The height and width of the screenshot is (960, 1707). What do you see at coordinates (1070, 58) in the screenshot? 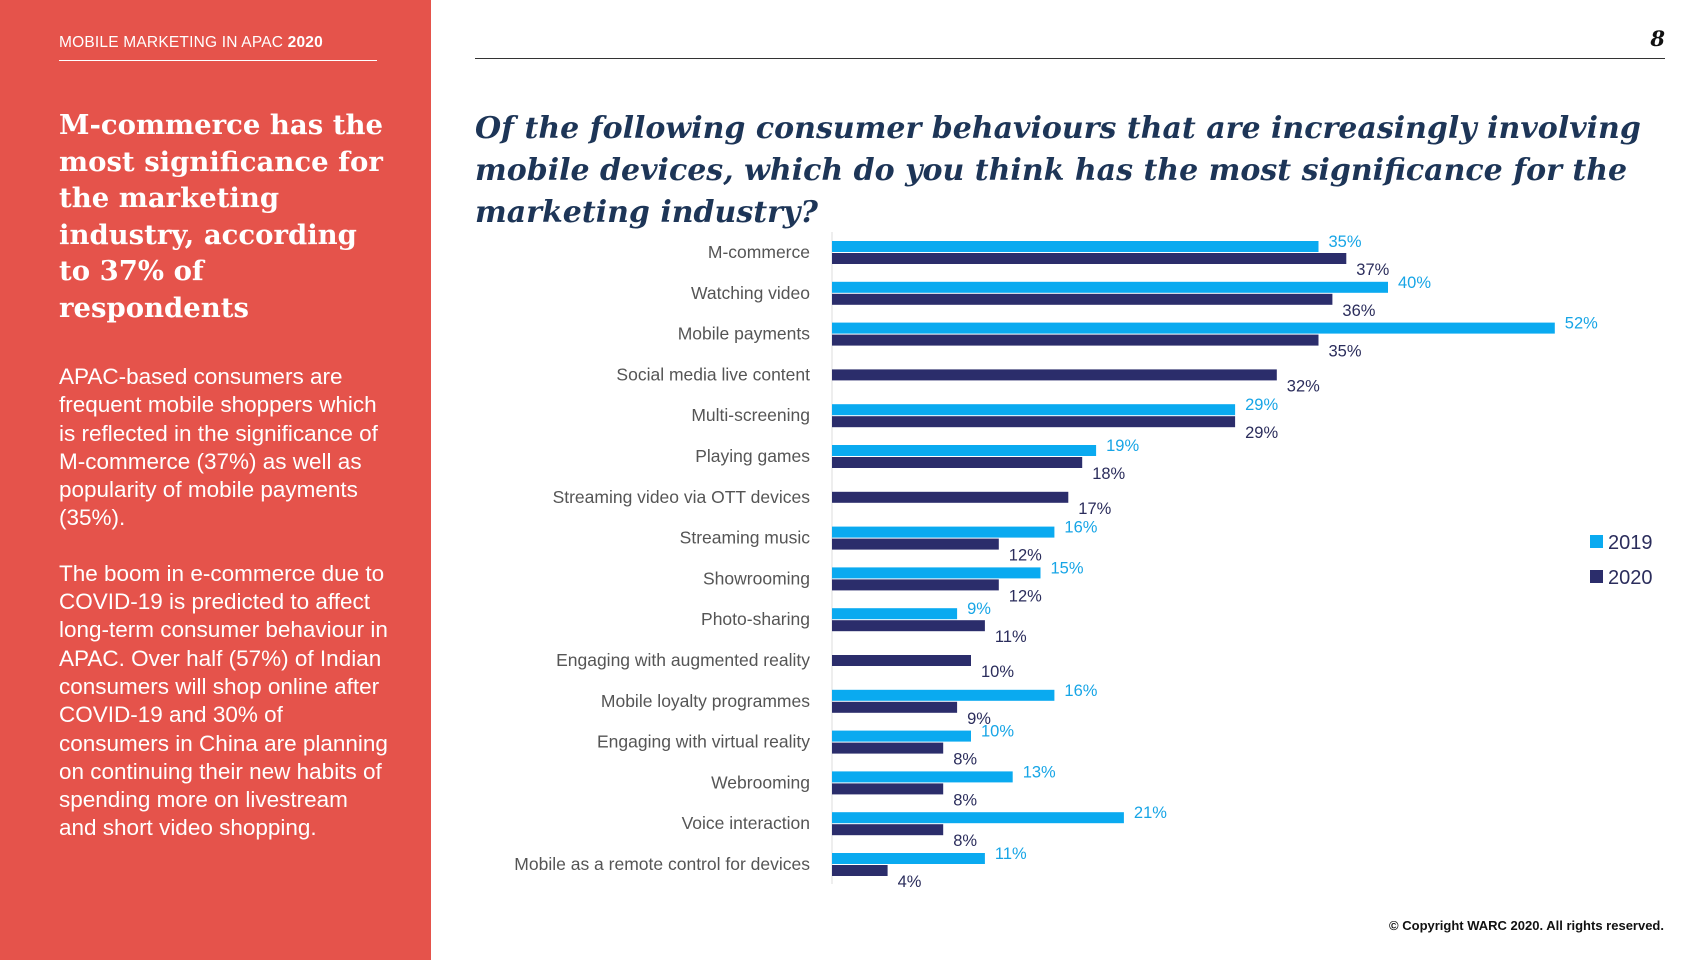
I see `header-rule` at bounding box center [1070, 58].